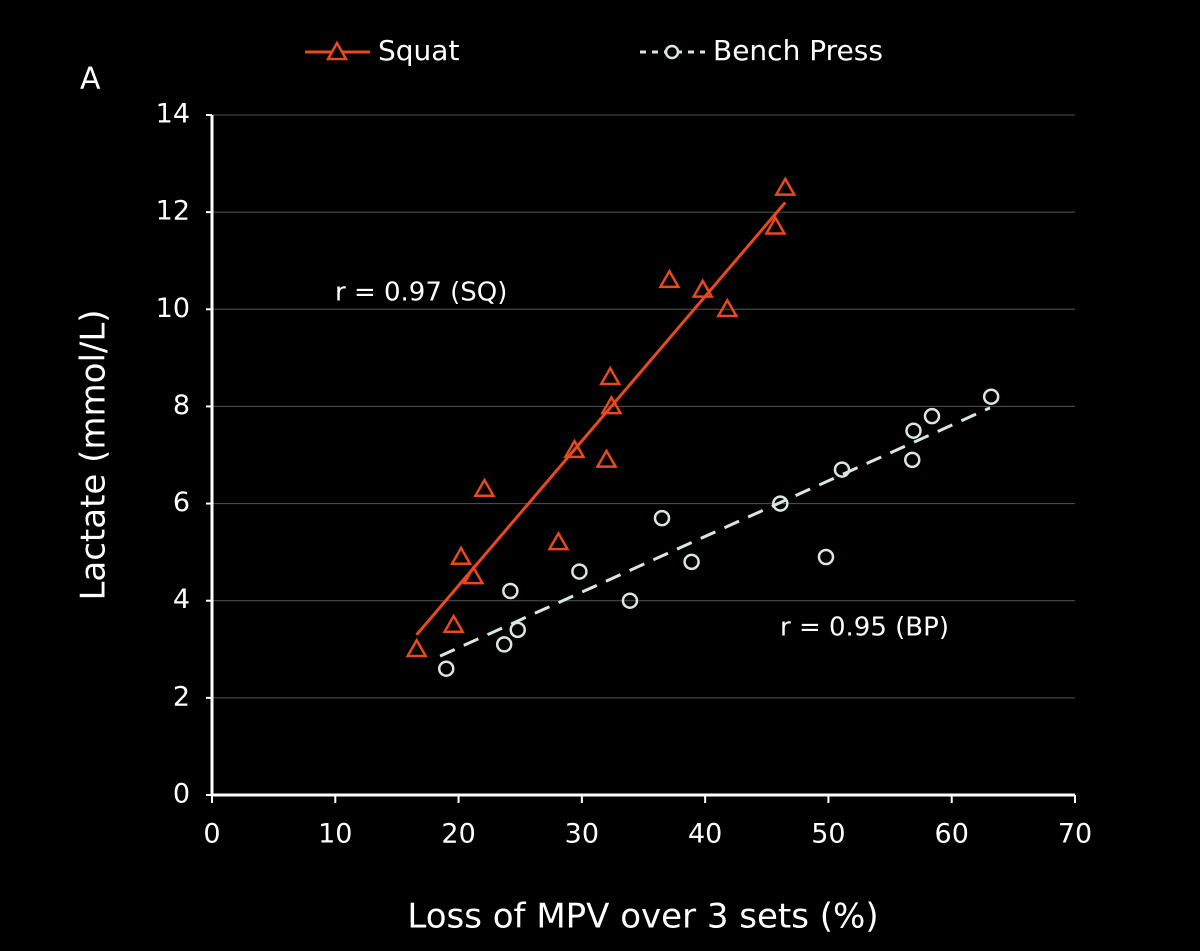 The width and height of the screenshot is (1200, 951). Describe the element at coordinates (828, 834) in the screenshot. I see `x-tick-label: 50` at that location.